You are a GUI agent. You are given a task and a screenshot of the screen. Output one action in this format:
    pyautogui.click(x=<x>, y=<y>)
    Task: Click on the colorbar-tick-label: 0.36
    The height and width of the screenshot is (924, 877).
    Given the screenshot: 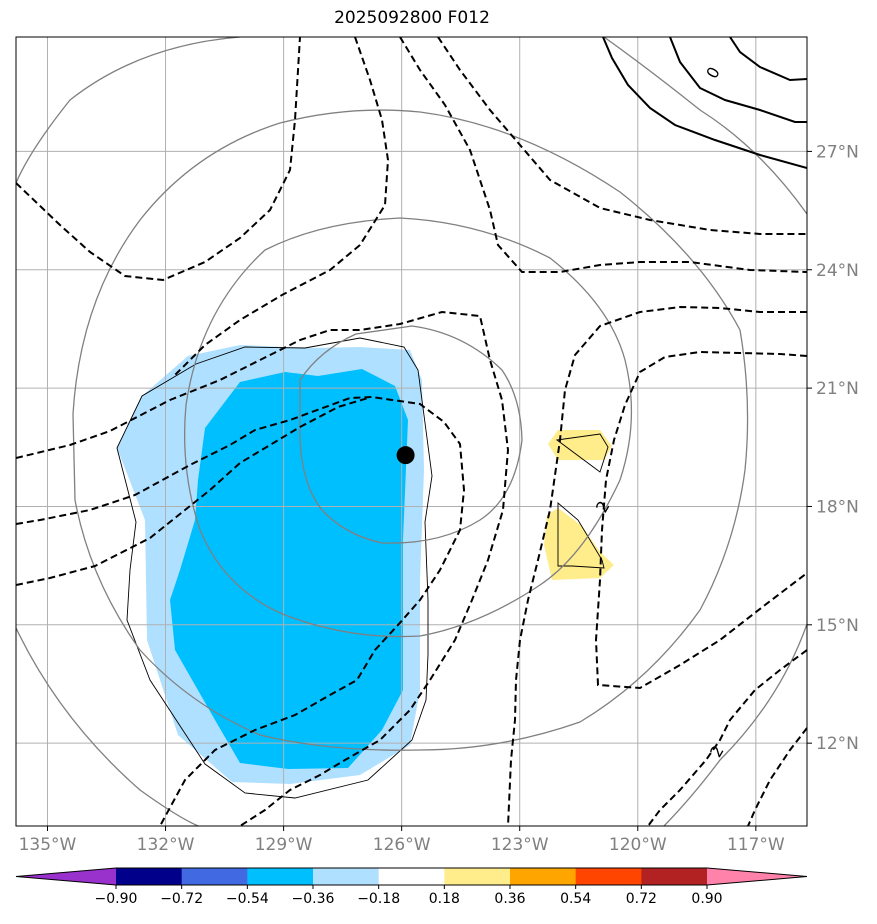 What is the action you would take?
    pyautogui.click(x=509, y=899)
    